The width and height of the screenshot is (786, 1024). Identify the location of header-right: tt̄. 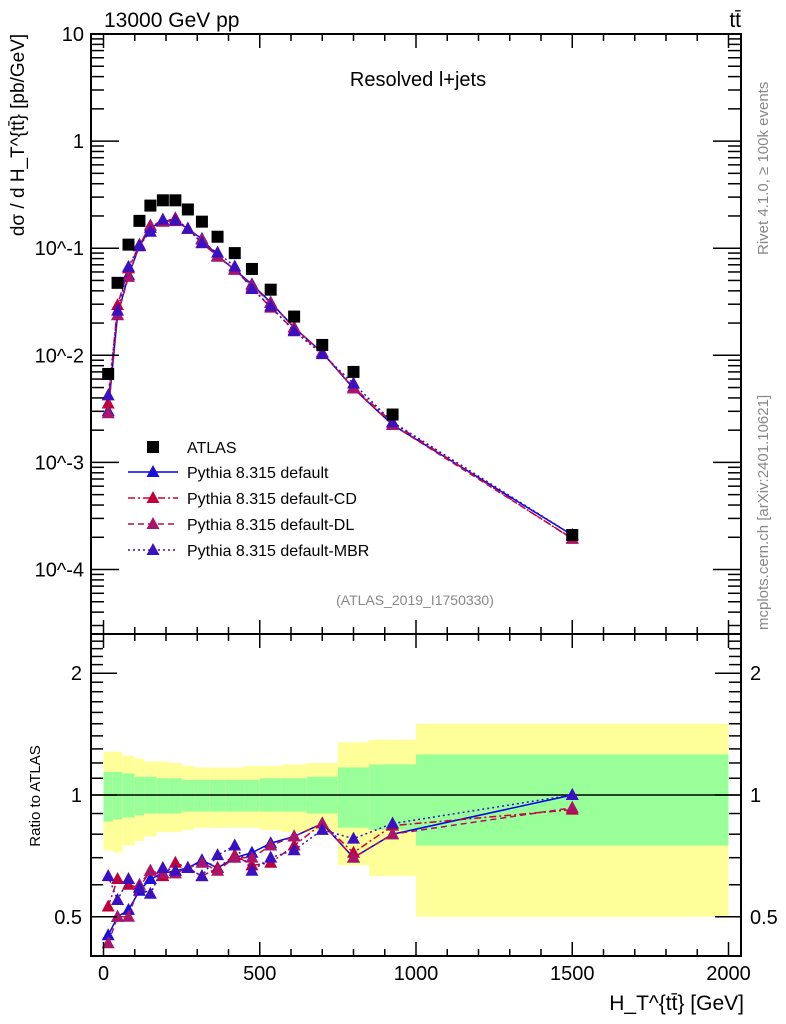
(735, 20).